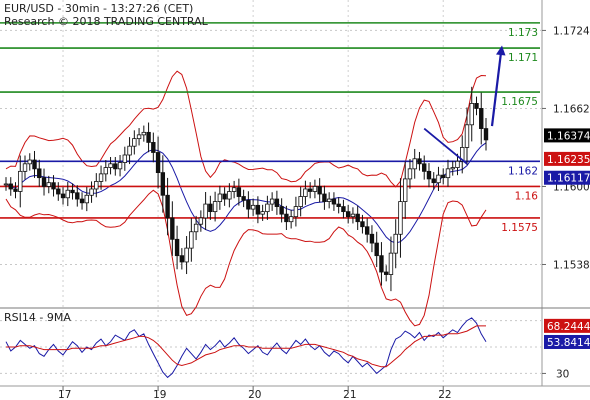 The width and height of the screenshot is (590, 400). I want to click on price-tick-label: 1.1724, so click(571, 31).